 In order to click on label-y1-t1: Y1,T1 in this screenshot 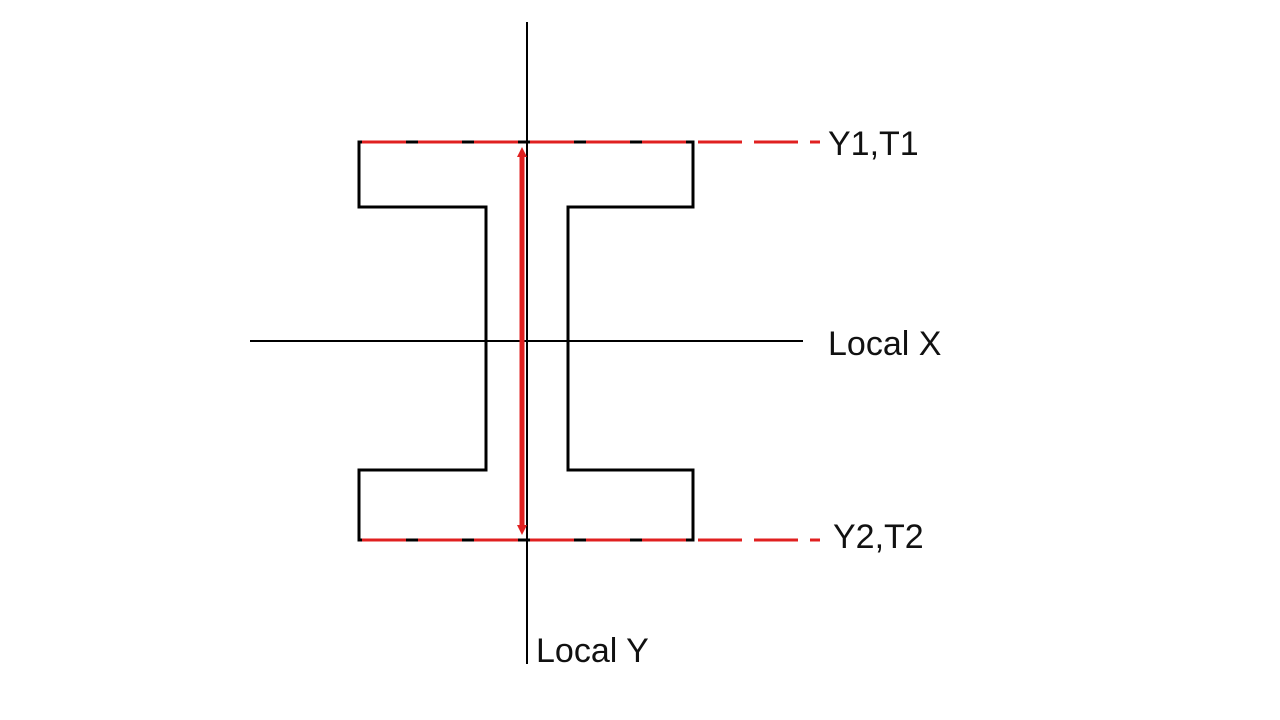, I will do `click(873, 144)`.